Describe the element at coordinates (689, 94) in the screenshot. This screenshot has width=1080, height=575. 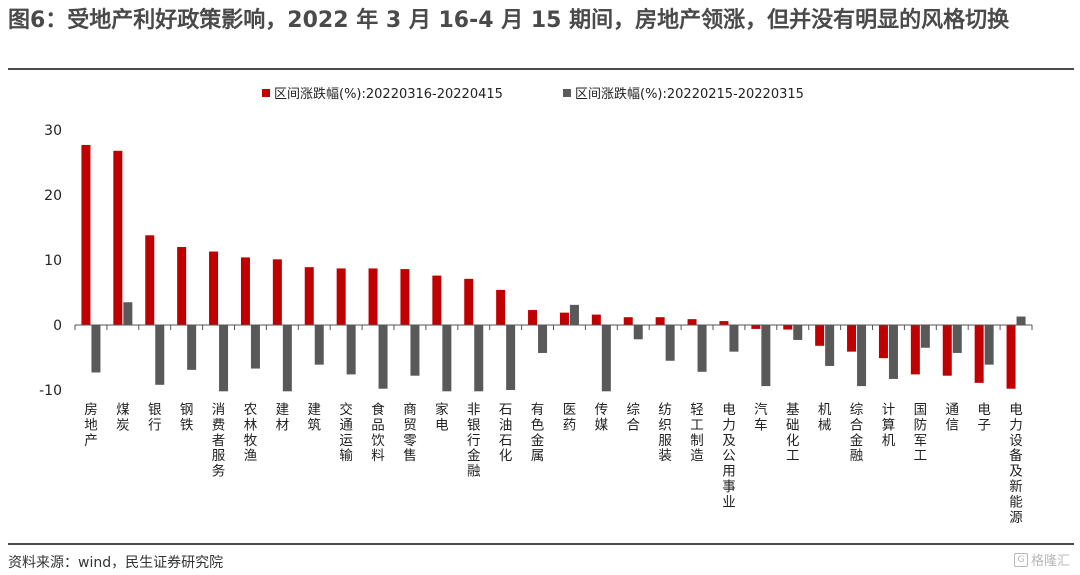
I see `legend-label-1: 区间涨跌幅(%):20220215-20220315` at that location.